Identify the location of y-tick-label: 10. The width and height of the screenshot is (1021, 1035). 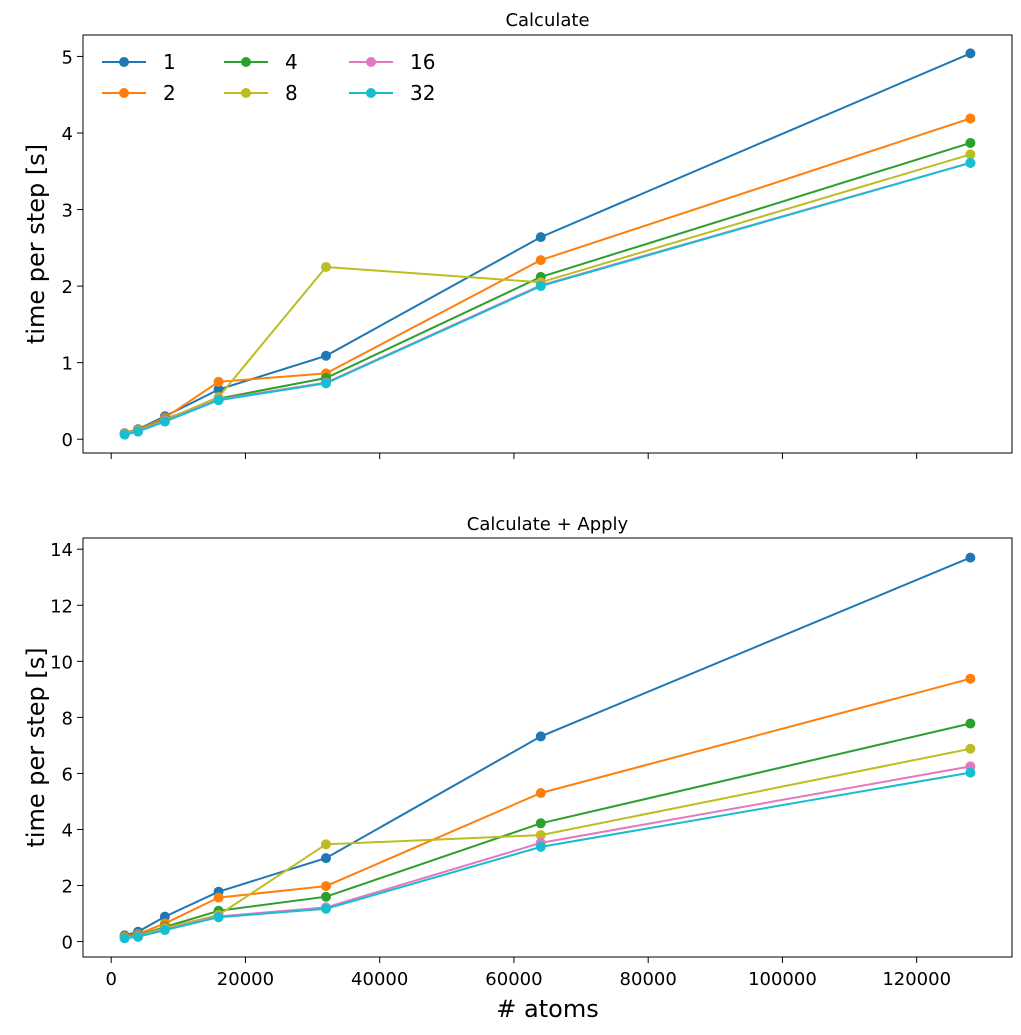
(61, 662).